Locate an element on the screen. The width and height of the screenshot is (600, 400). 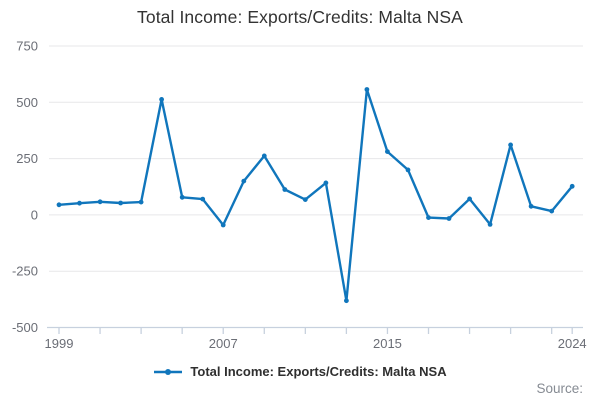
legend-item: Total Income: Exports/Credits: Malta NSA is located at coordinates (300, 371).